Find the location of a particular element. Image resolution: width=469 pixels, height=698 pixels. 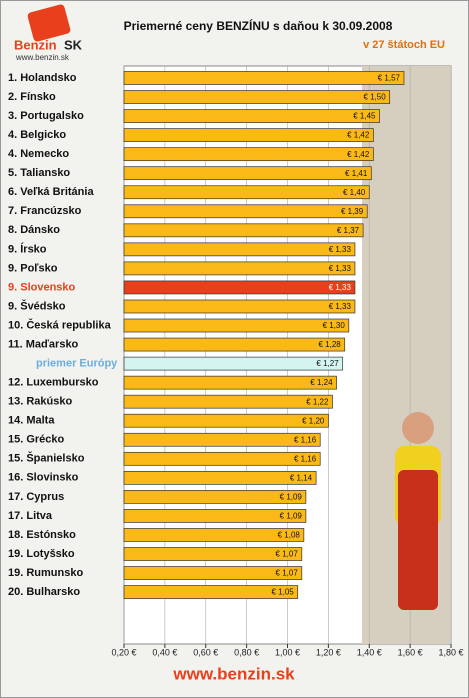

value-label: € 1,24 is located at coordinates (321, 382).